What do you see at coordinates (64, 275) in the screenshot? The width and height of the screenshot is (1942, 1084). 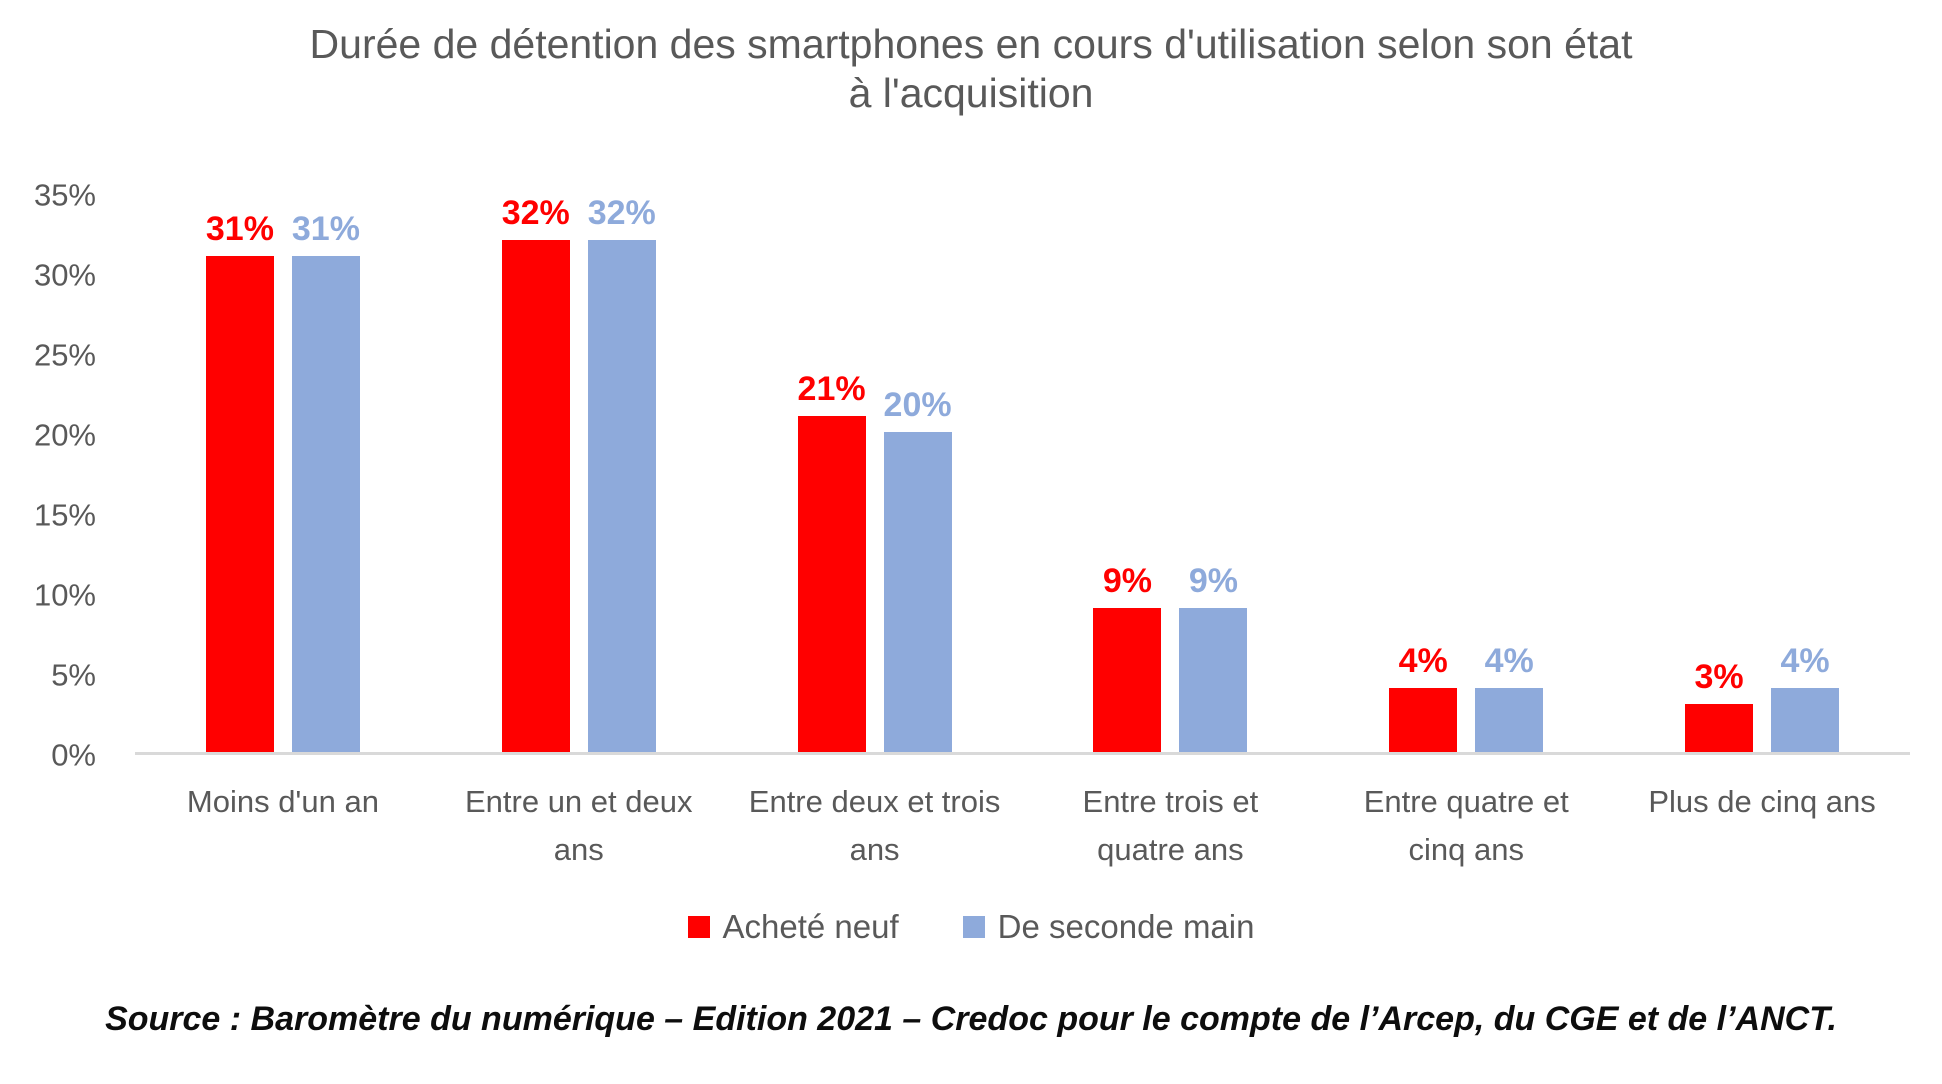 I see `y-axis-tick-label: 30%` at bounding box center [64, 275].